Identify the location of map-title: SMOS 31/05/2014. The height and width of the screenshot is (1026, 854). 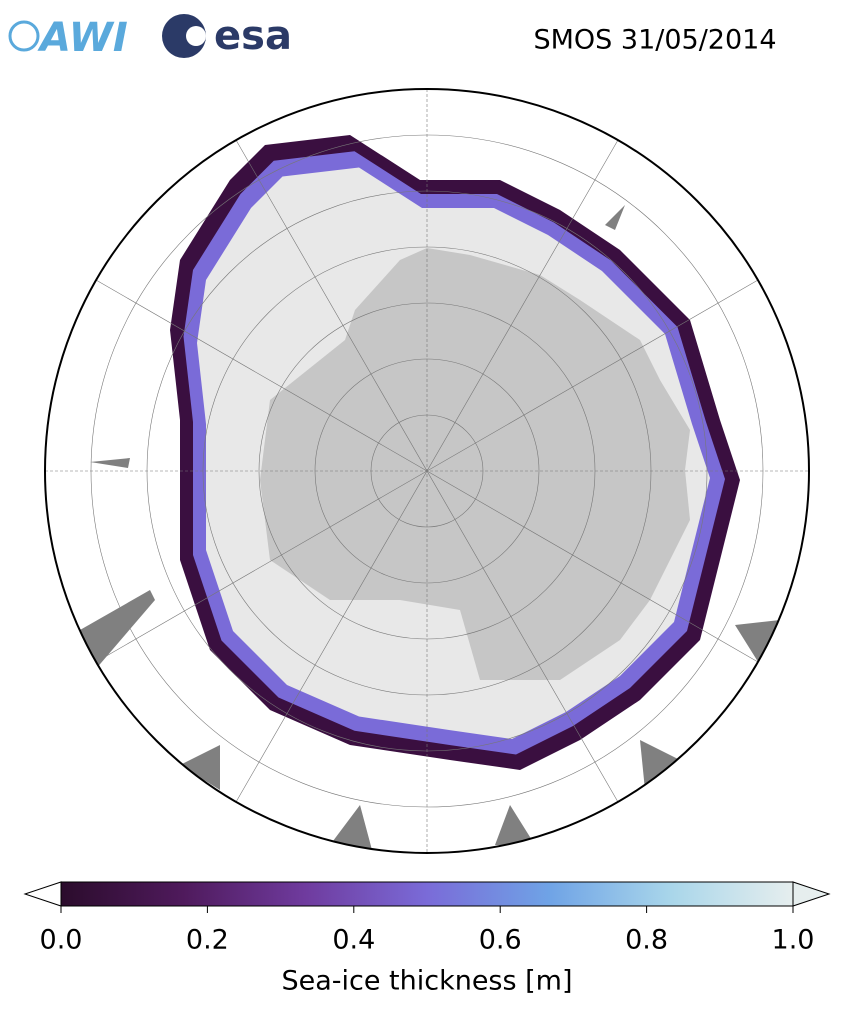
(654, 40).